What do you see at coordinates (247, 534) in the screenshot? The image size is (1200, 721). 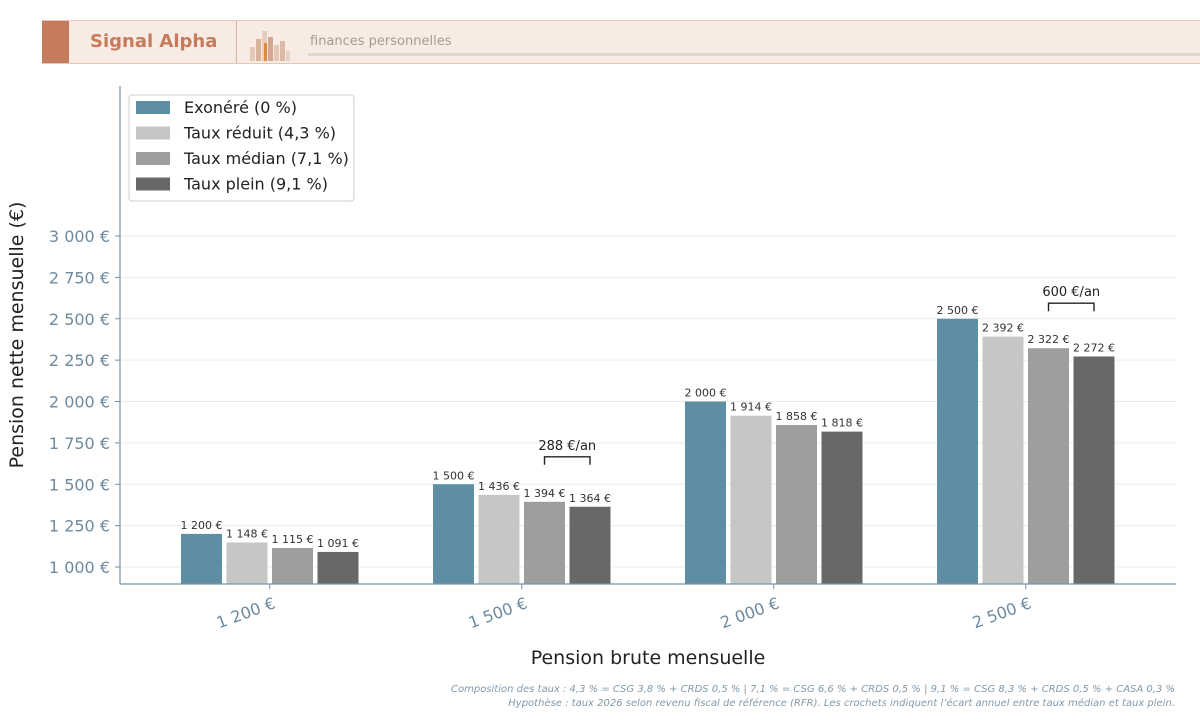 I see `bar-value-label: 1 148 €` at bounding box center [247, 534].